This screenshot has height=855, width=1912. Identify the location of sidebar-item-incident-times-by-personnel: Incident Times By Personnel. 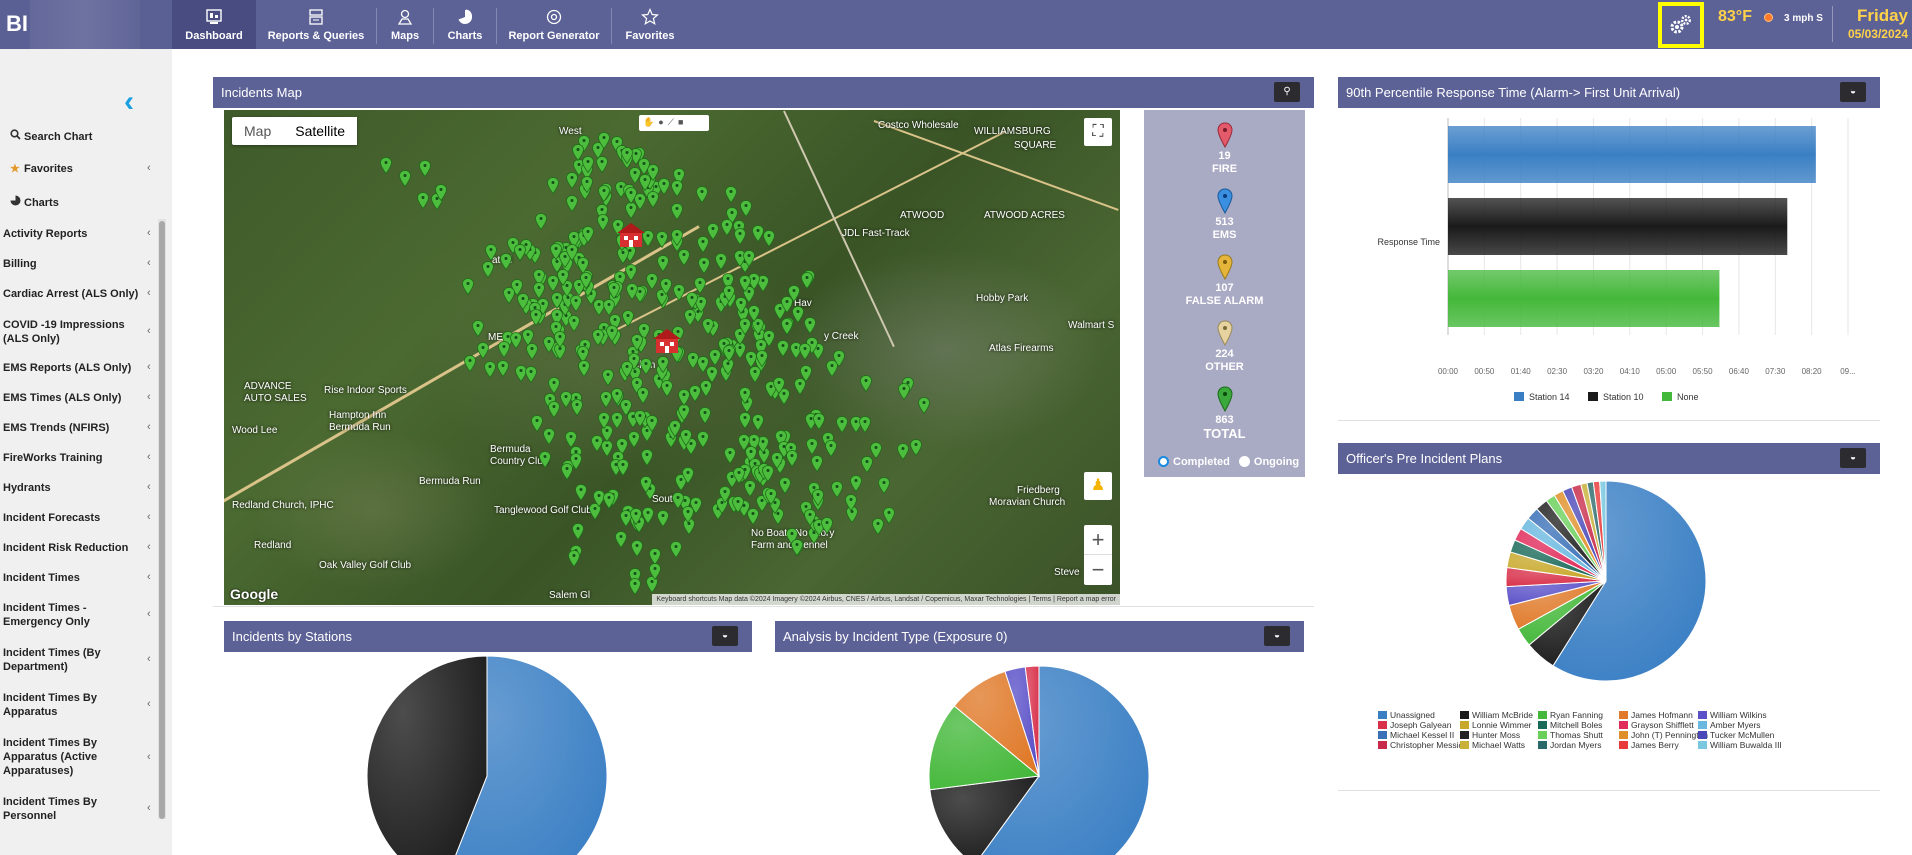
(50, 809).